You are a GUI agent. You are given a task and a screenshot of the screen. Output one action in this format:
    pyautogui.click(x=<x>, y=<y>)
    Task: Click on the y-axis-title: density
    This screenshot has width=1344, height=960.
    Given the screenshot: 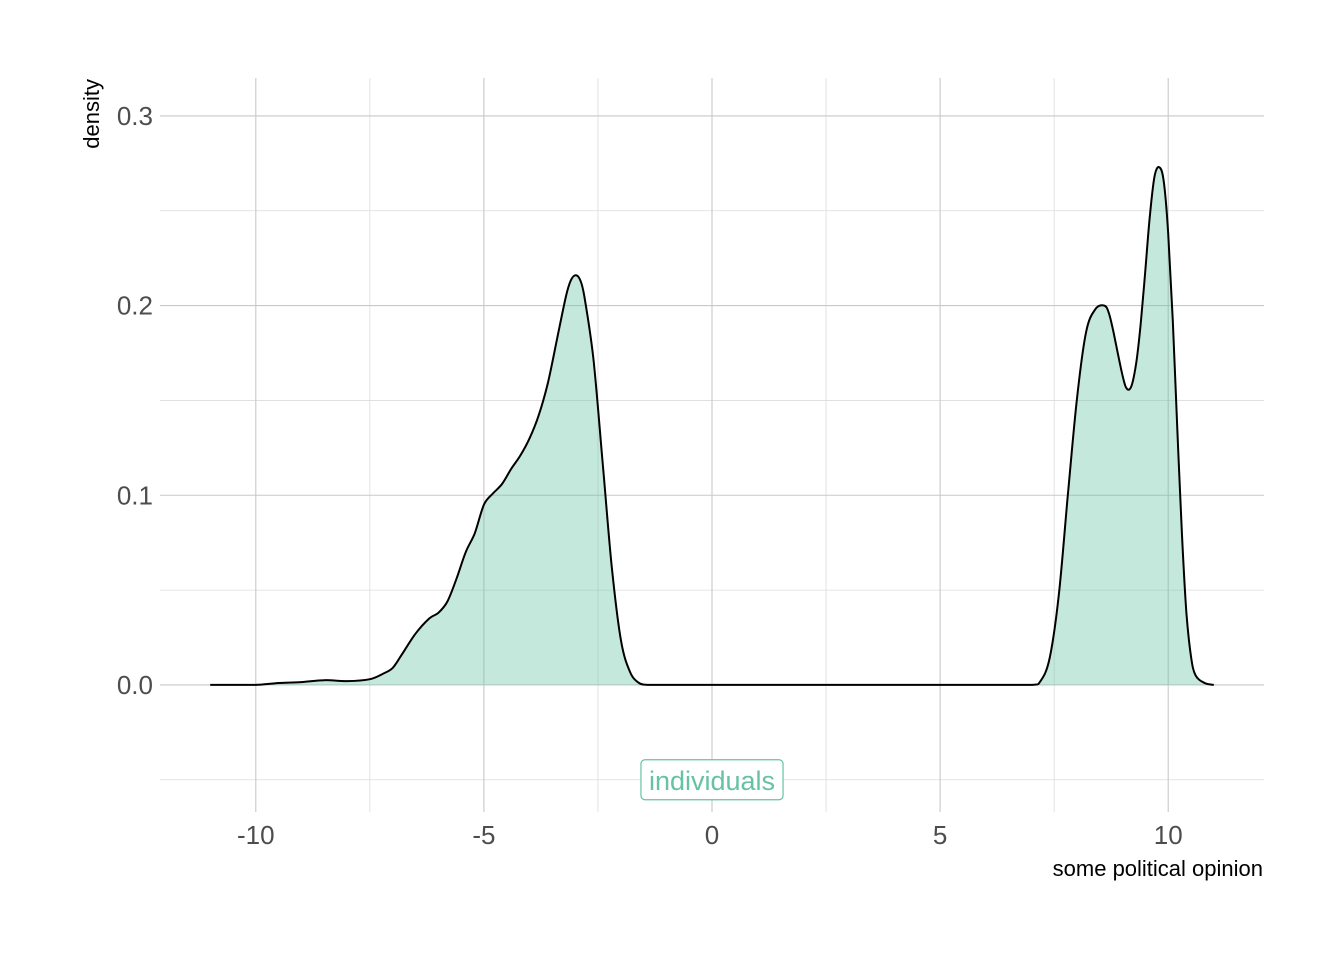 What is the action you would take?
    pyautogui.click(x=91, y=114)
    